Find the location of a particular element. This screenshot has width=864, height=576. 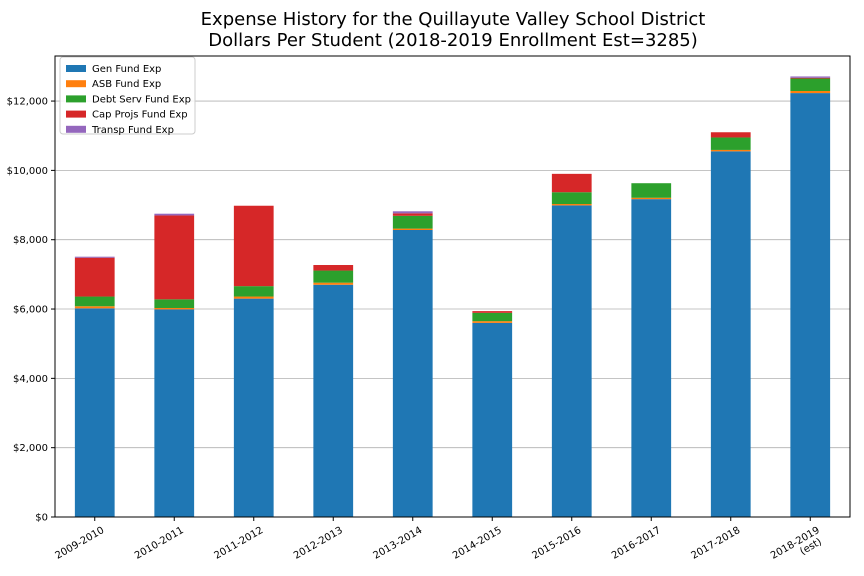

y-tick-label: $6,000 is located at coordinates (30, 310).